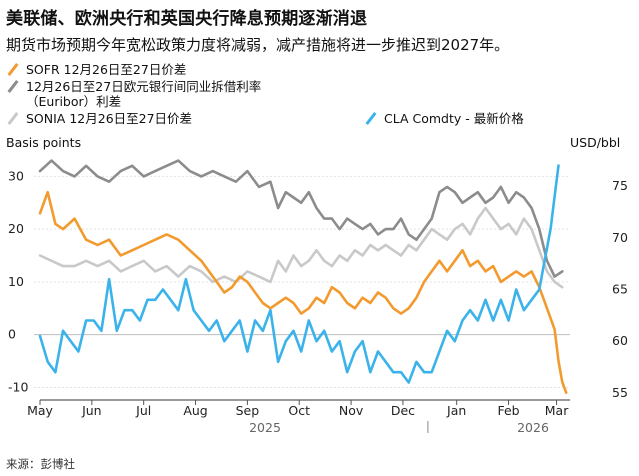  I want to click on year-label-2025: 2025, so click(265, 427).